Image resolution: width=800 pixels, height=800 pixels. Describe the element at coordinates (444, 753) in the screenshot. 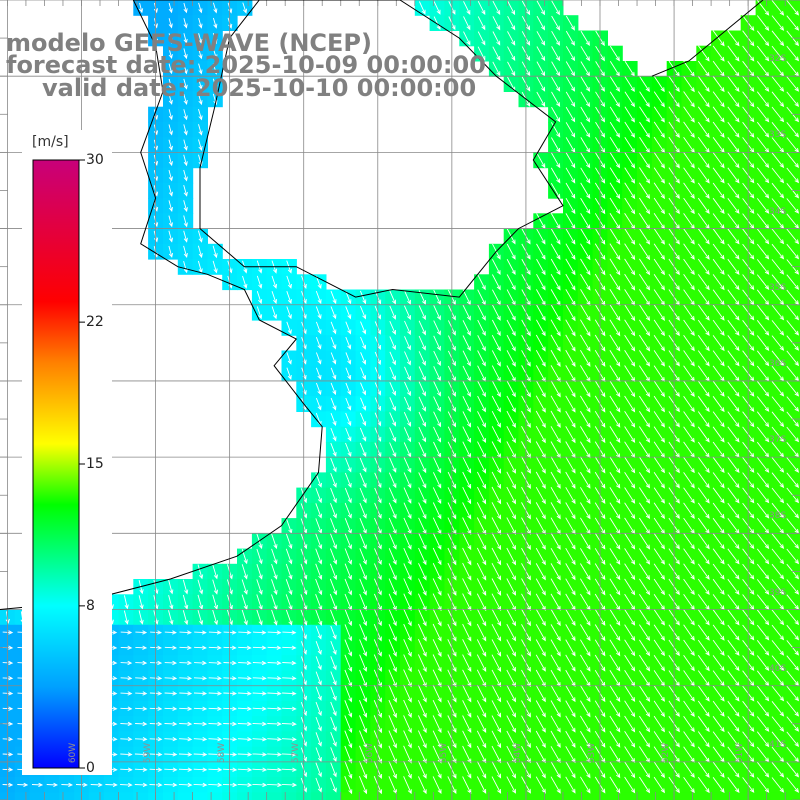

I see `lon-label: 55W` at that location.